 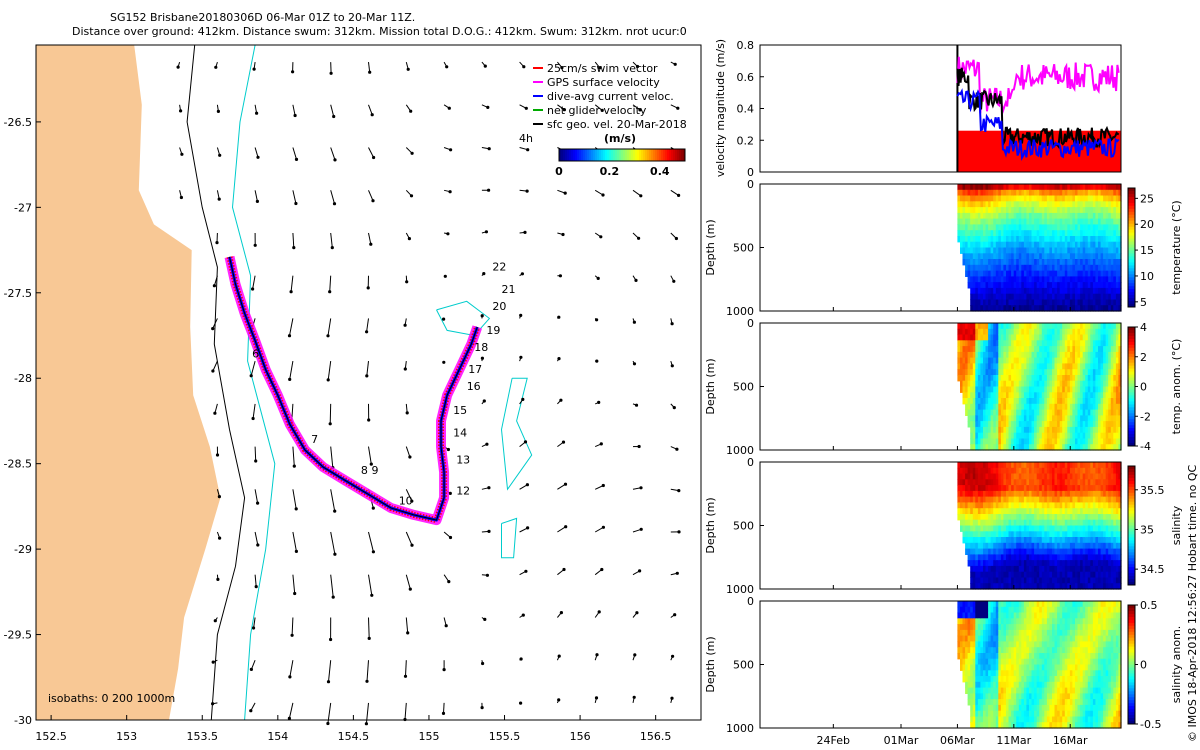 I want to click on section-ylabel: Depth (m), so click(x=710, y=525).